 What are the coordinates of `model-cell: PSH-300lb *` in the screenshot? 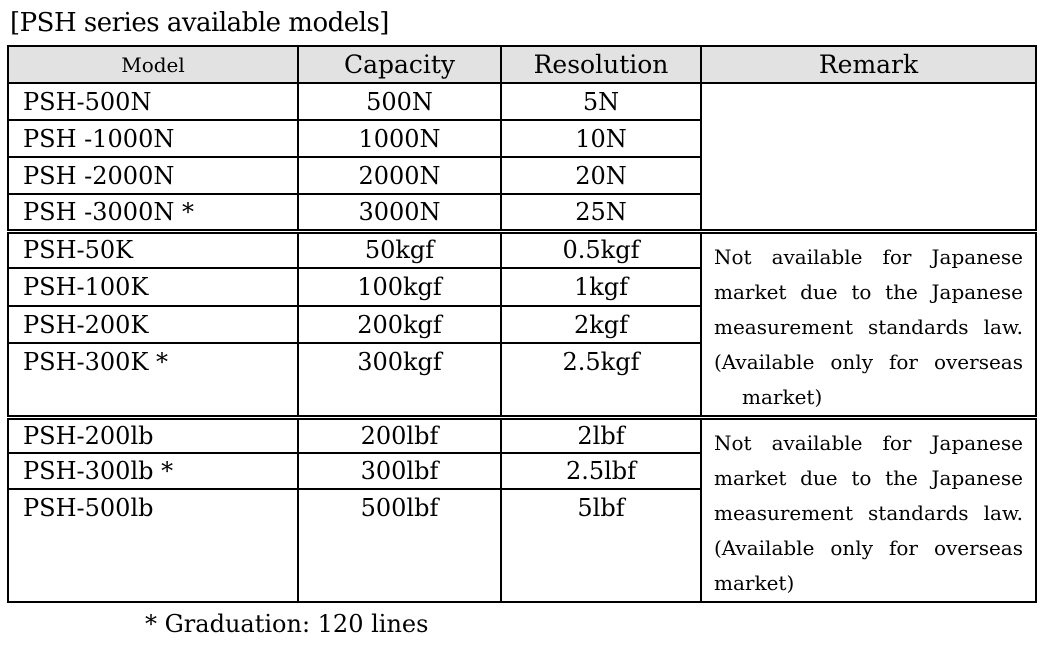 It's located at (153, 471).